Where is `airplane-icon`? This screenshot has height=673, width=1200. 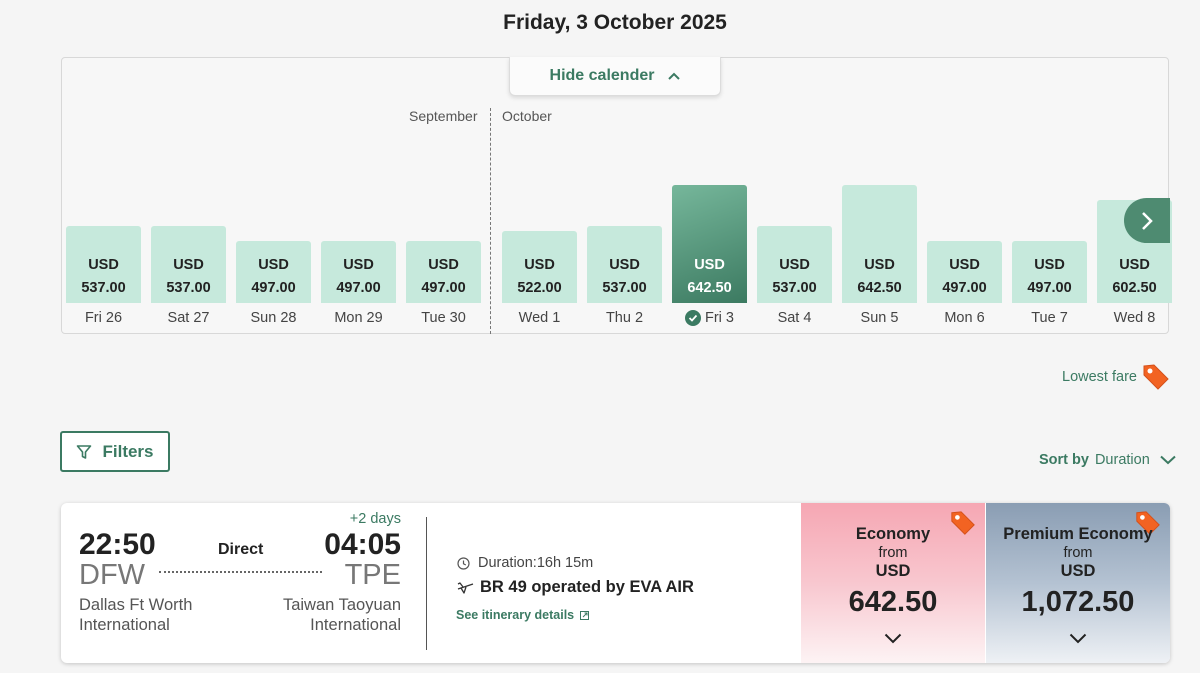
airplane-icon is located at coordinates (465, 587).